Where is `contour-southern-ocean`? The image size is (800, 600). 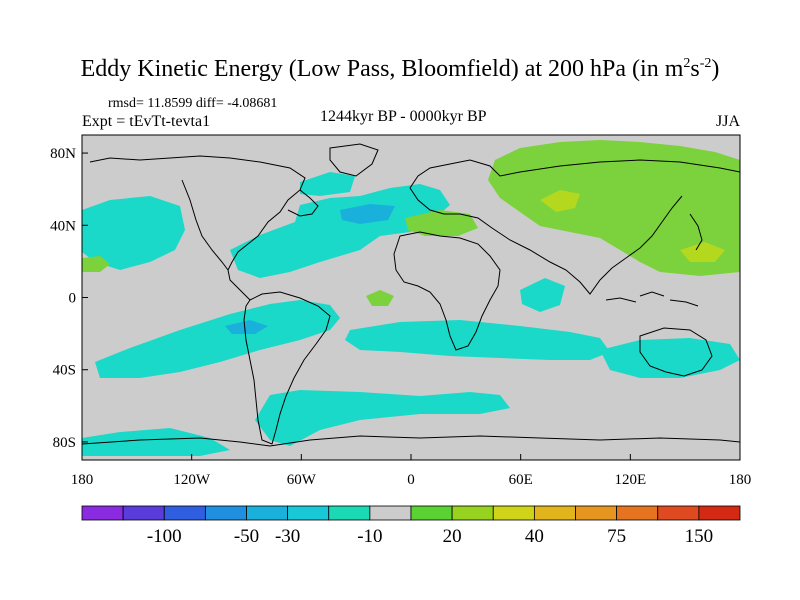
contour-southern-ocean is located at coordinates (382, 418).